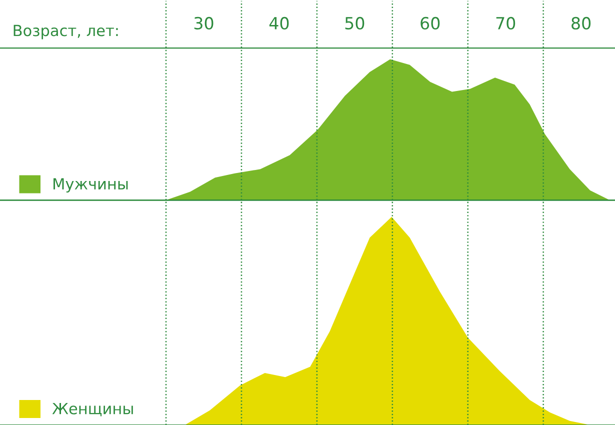 This screenshot has width=615, height=425. Describe the element at coordinates (66, 32) in the screenshot. I see `x-axis-title: Возраст, лет:` at that location.